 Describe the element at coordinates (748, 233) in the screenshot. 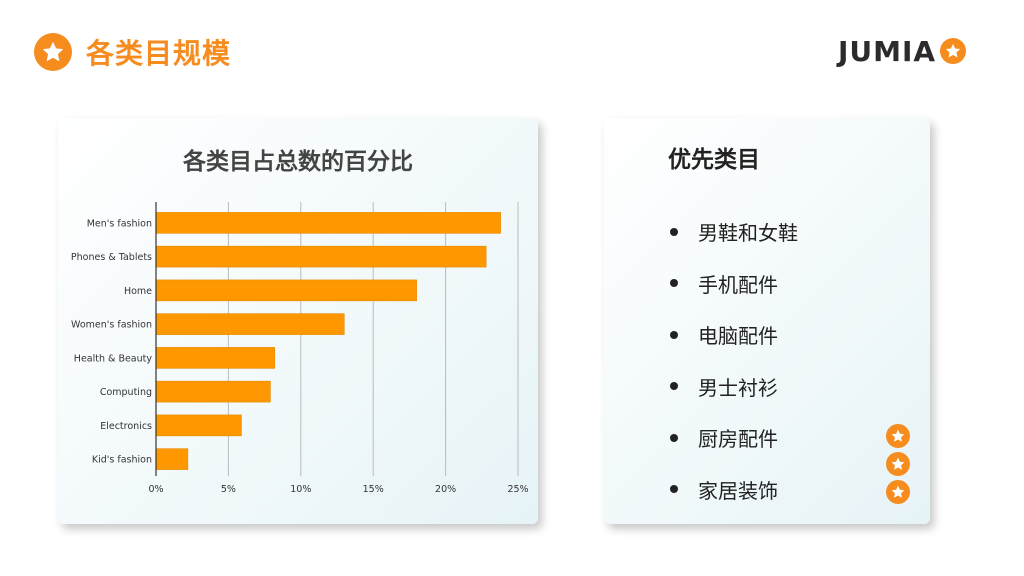

I see `priority-item-label: 男鞋和女鞋` at that location.